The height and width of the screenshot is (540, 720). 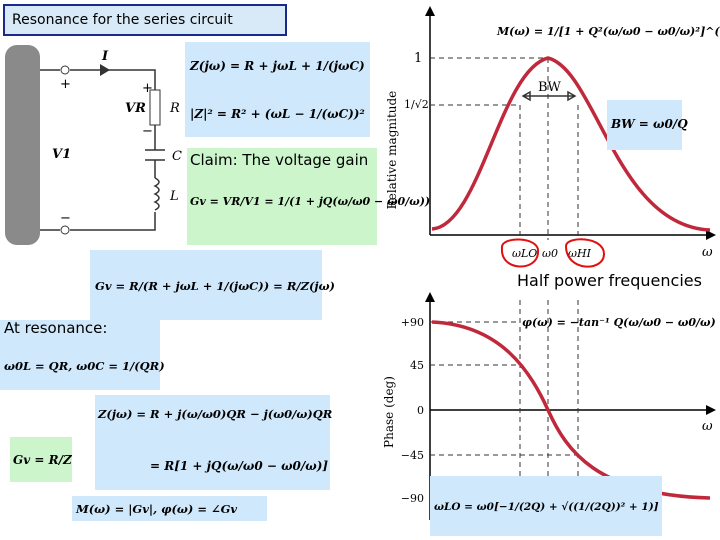 I want to click on equation: M(ω) = 1/[1 + Q²(ω/ω0 − ω0/ω)²]^(1/2), so click(x=608, y=31).